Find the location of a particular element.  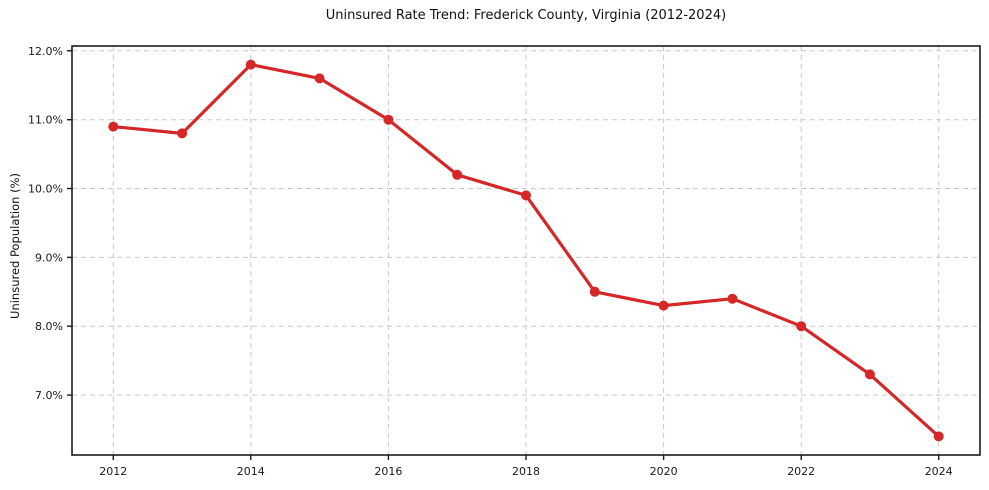

x-tick-label: 2012 is located at coordinates (113, 471).